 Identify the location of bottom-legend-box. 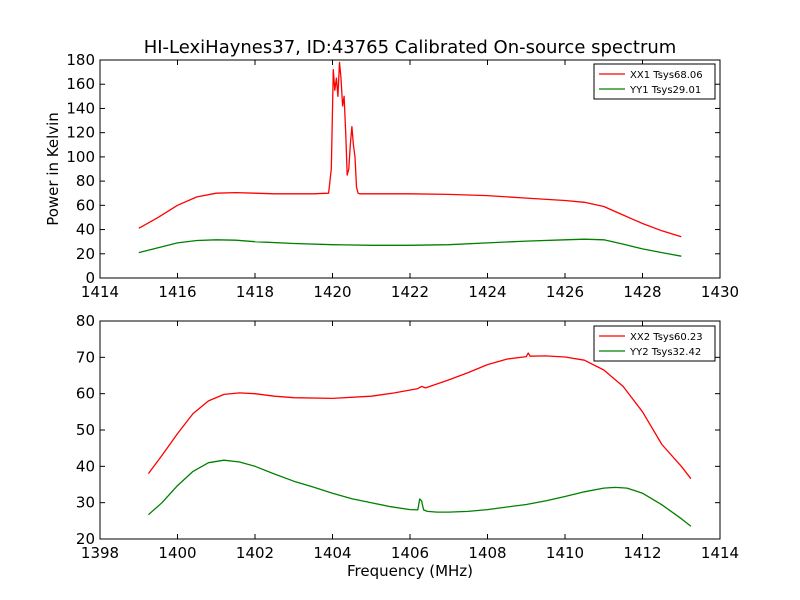
(654, 343).